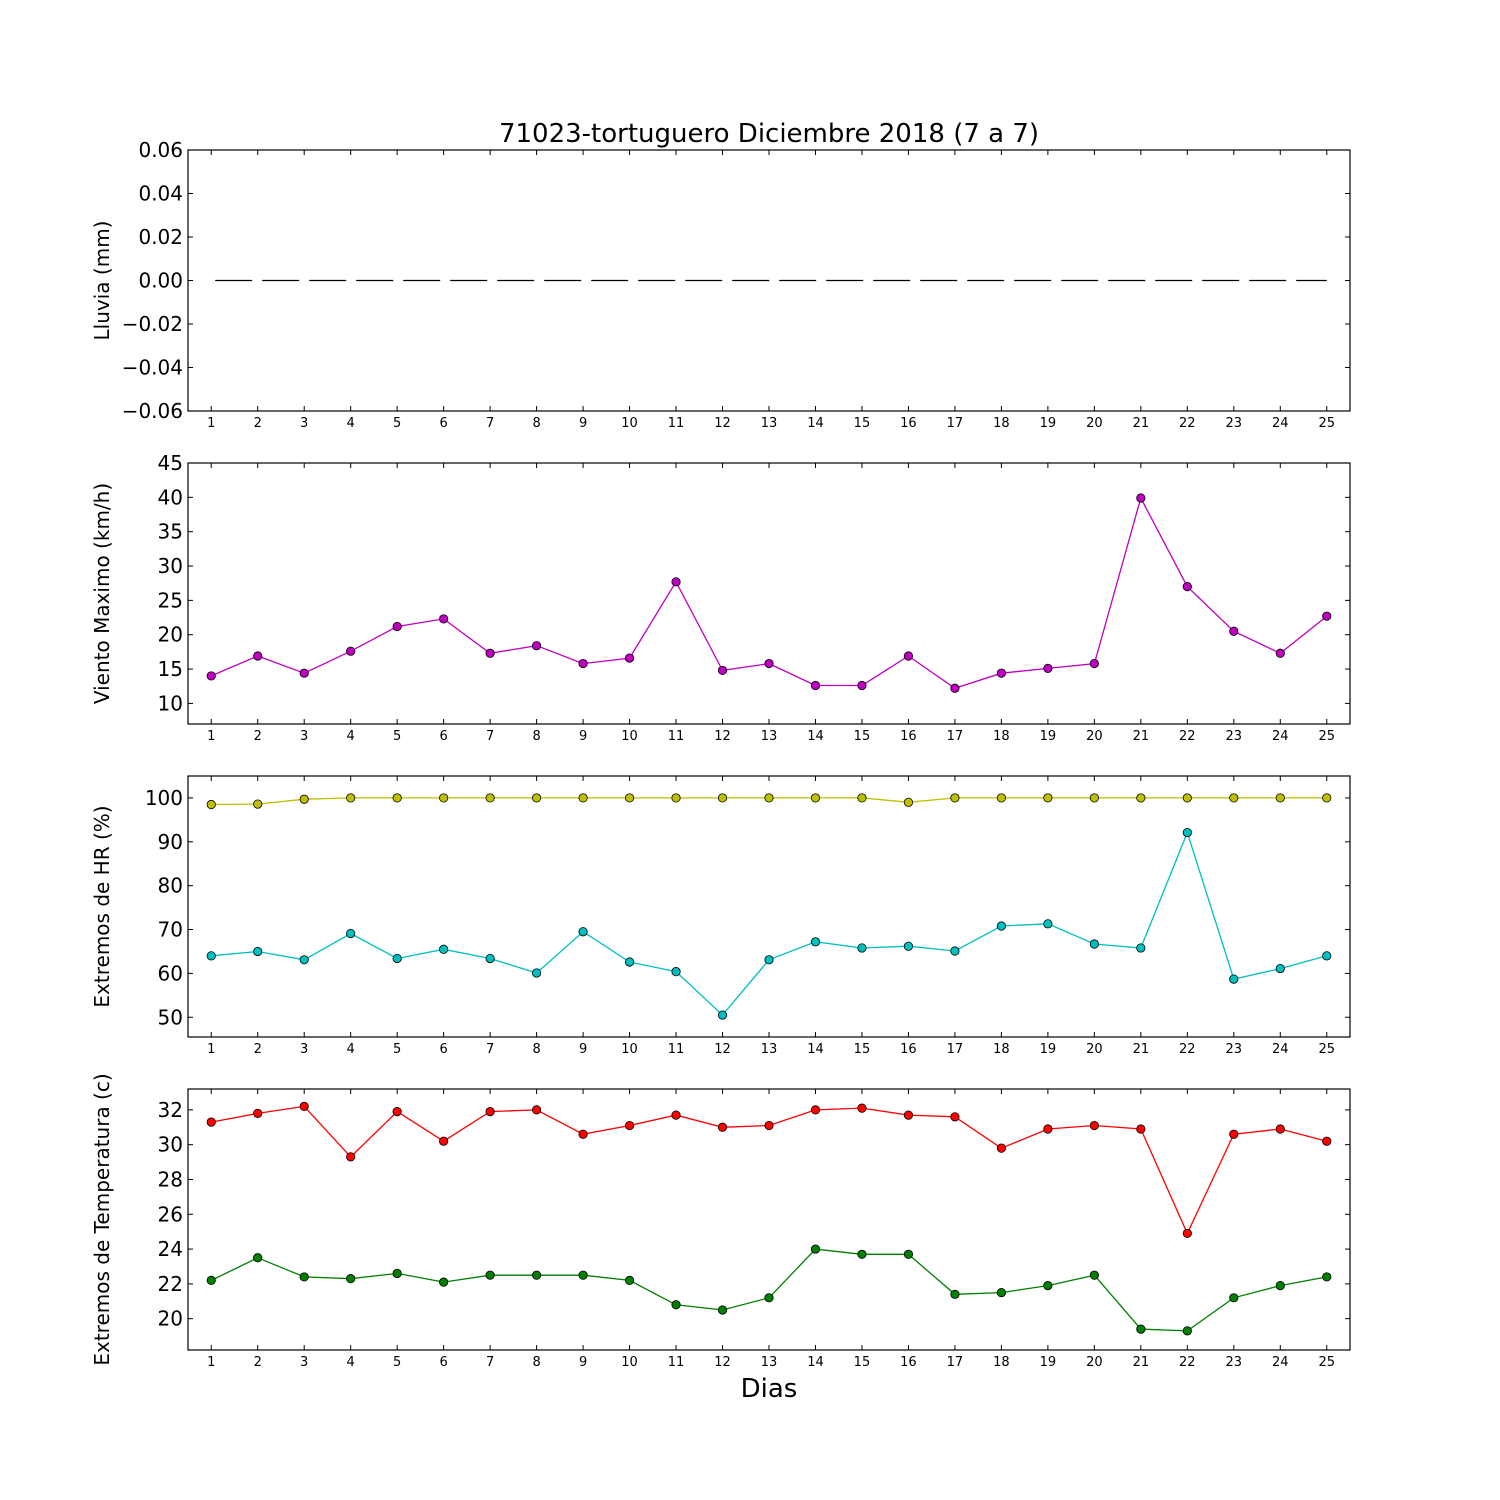  What do you see at coordinates (397, 423) in the screenshot?
I see `x-tick-label-lluvia: 5` at bounding box center [397, 423].